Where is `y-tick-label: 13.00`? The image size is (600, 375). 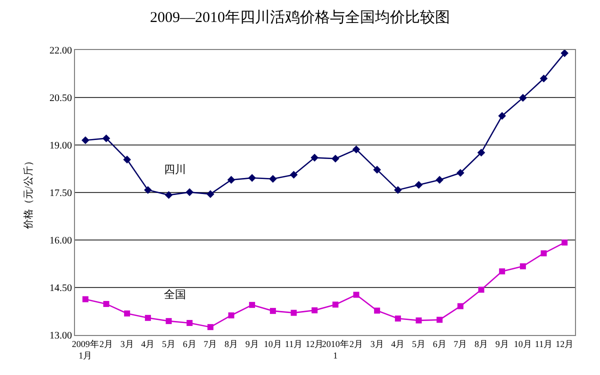 y-tick-label: 13.00 is located at coordinates (61, 336).